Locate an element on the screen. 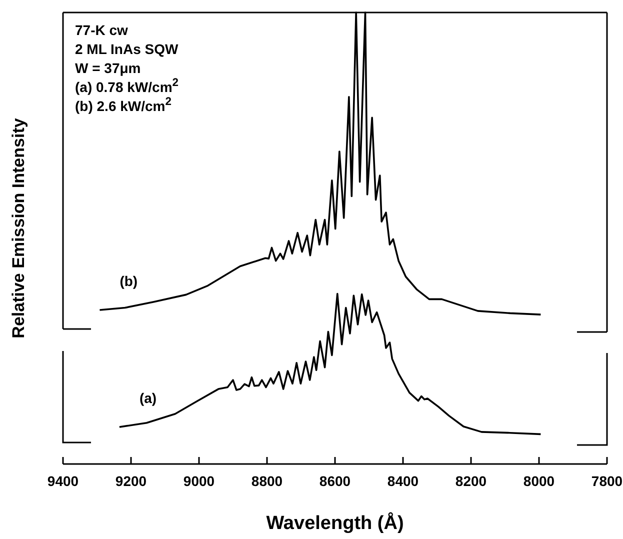 Image resolution: width=623 pixels, height=539 pixels. x-tick-label: 8400 is located at coordinates (403, 480).